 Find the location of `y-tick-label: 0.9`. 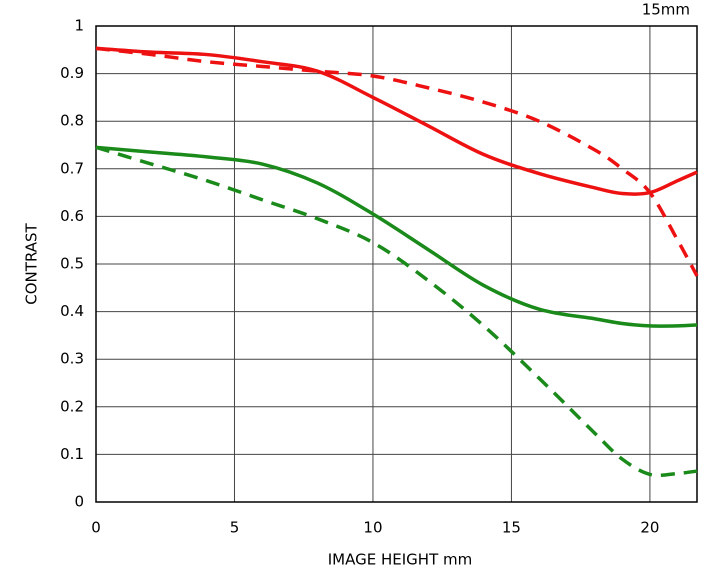

y-tick-label: 0.9 is located at coordinates (72, 73).